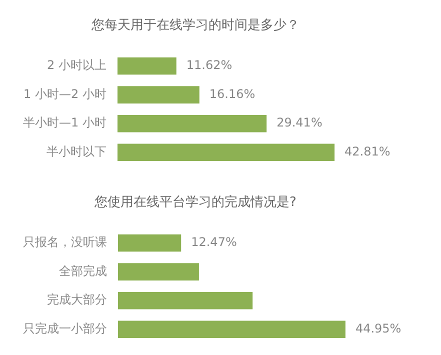 This screenshot has width=441, height=355. I want to click on y-tick-label: 完成大部分, so click(77, 299).